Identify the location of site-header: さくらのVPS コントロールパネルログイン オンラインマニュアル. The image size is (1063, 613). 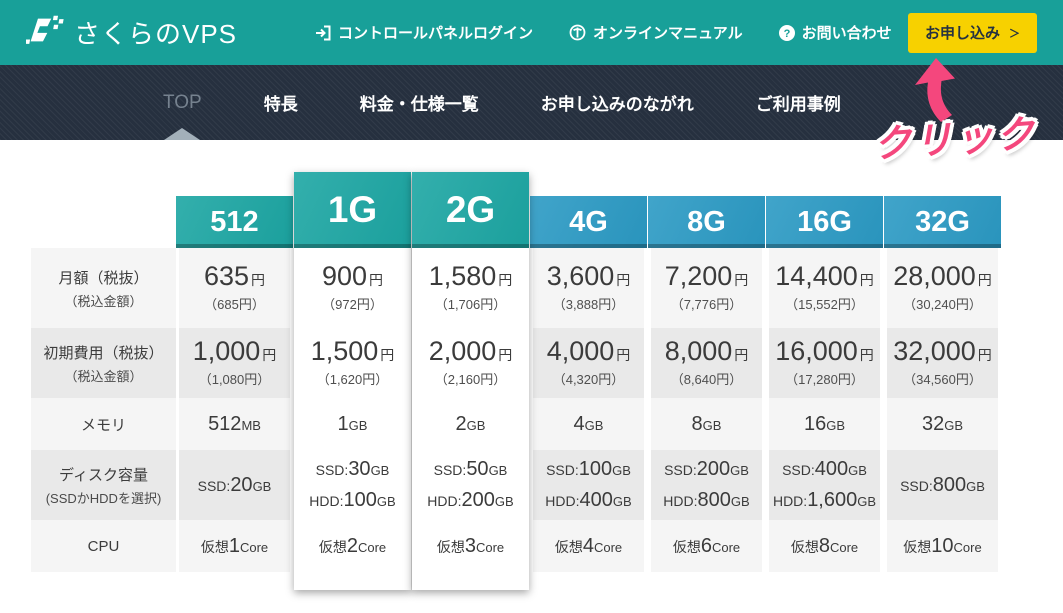
(531, 32).